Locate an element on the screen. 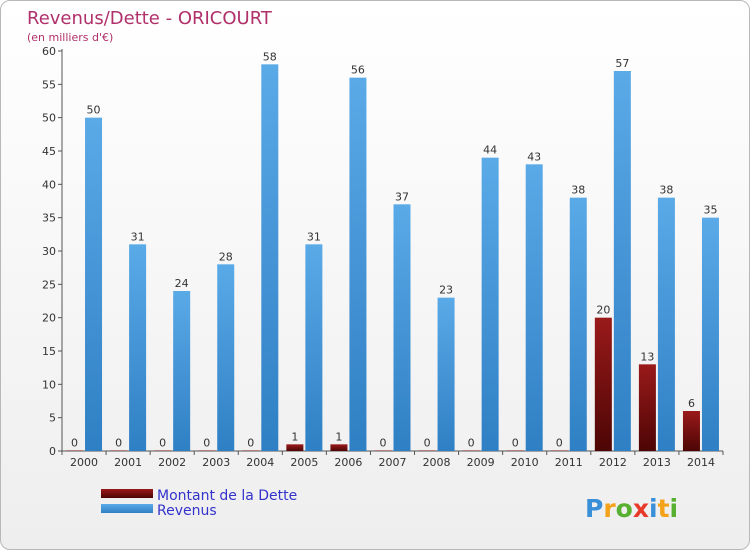 This screenshot has width=750, height=550. value-label-revenus: 24 is located at coordinates (182, 283).